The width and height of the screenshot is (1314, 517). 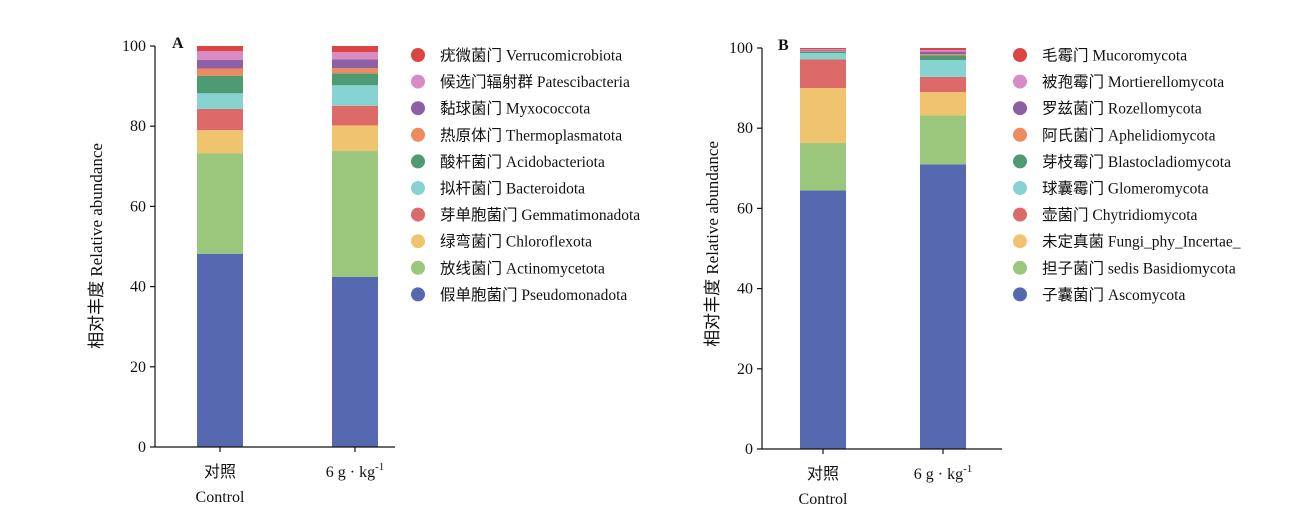 I want to click on legend-label: 绿弯菌门 Chloroflexota, so click(x=516, y=242).